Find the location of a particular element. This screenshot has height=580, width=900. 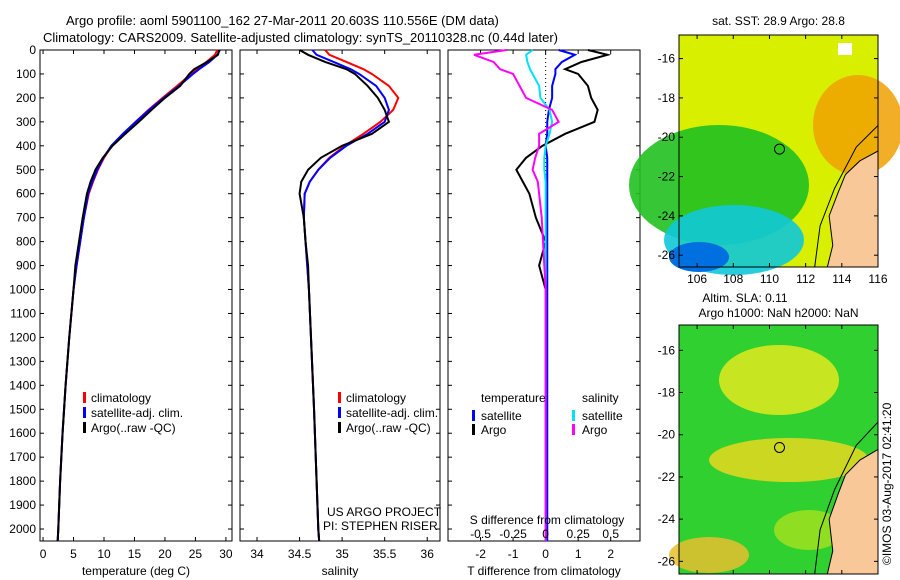

x-tick-label: 2 is located at coordinates (610, 554).